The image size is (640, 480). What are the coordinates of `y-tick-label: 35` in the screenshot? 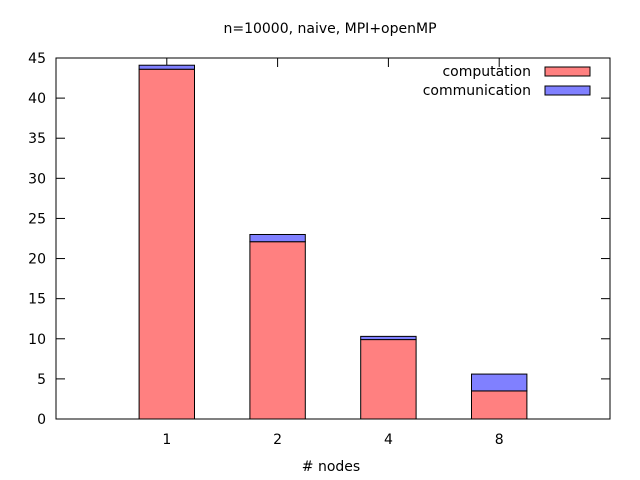 It's located at (37, 139).